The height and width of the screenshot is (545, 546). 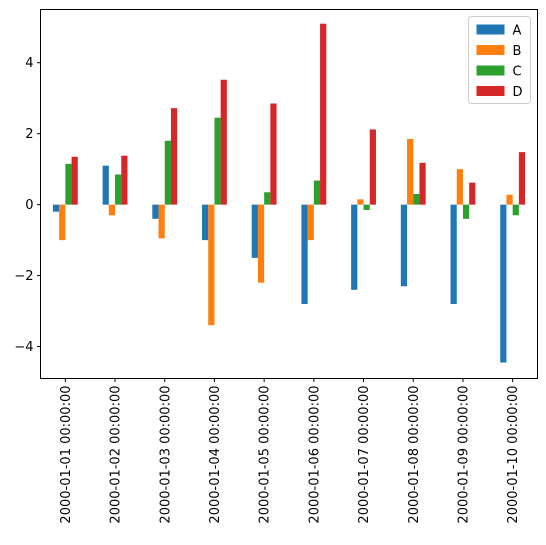 What do you see at coordinates (116, 455) in the screenshot?
I see `x-tick-label: 2000-01-02 00:00:00` at bounding box center [116, 455].